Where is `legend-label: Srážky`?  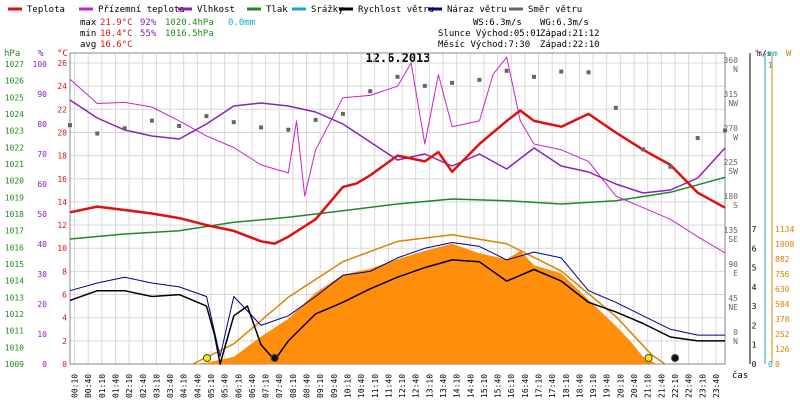 legend-label: Srážky is located at coordinates (327, 10).